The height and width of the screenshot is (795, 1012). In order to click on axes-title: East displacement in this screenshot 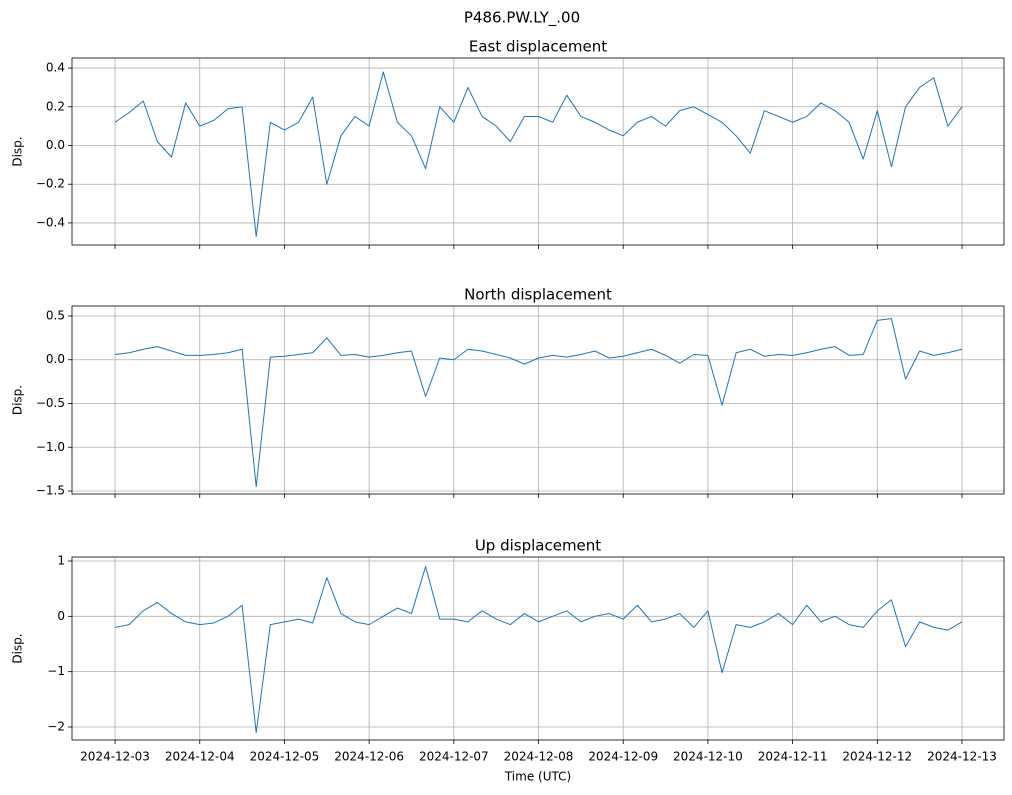, I will do `click(538, 47)`.